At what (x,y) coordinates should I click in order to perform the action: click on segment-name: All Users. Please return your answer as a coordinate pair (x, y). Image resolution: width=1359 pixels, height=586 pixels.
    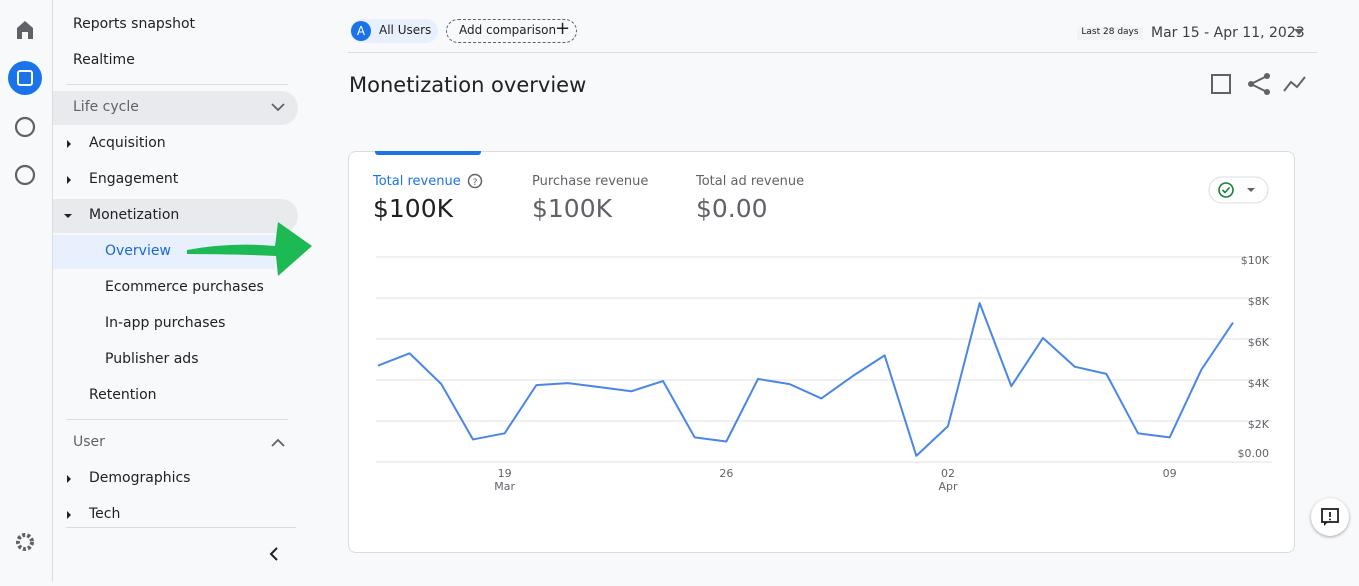
    Looking at the image, I should click on (405, 30).